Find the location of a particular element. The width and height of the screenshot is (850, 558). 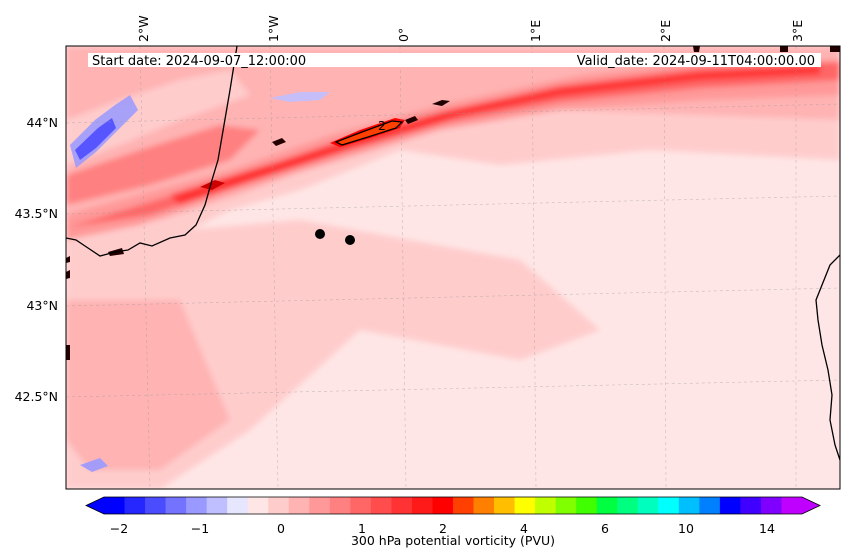

cb-tick-6: 6 is located at coordinates (605, 528).